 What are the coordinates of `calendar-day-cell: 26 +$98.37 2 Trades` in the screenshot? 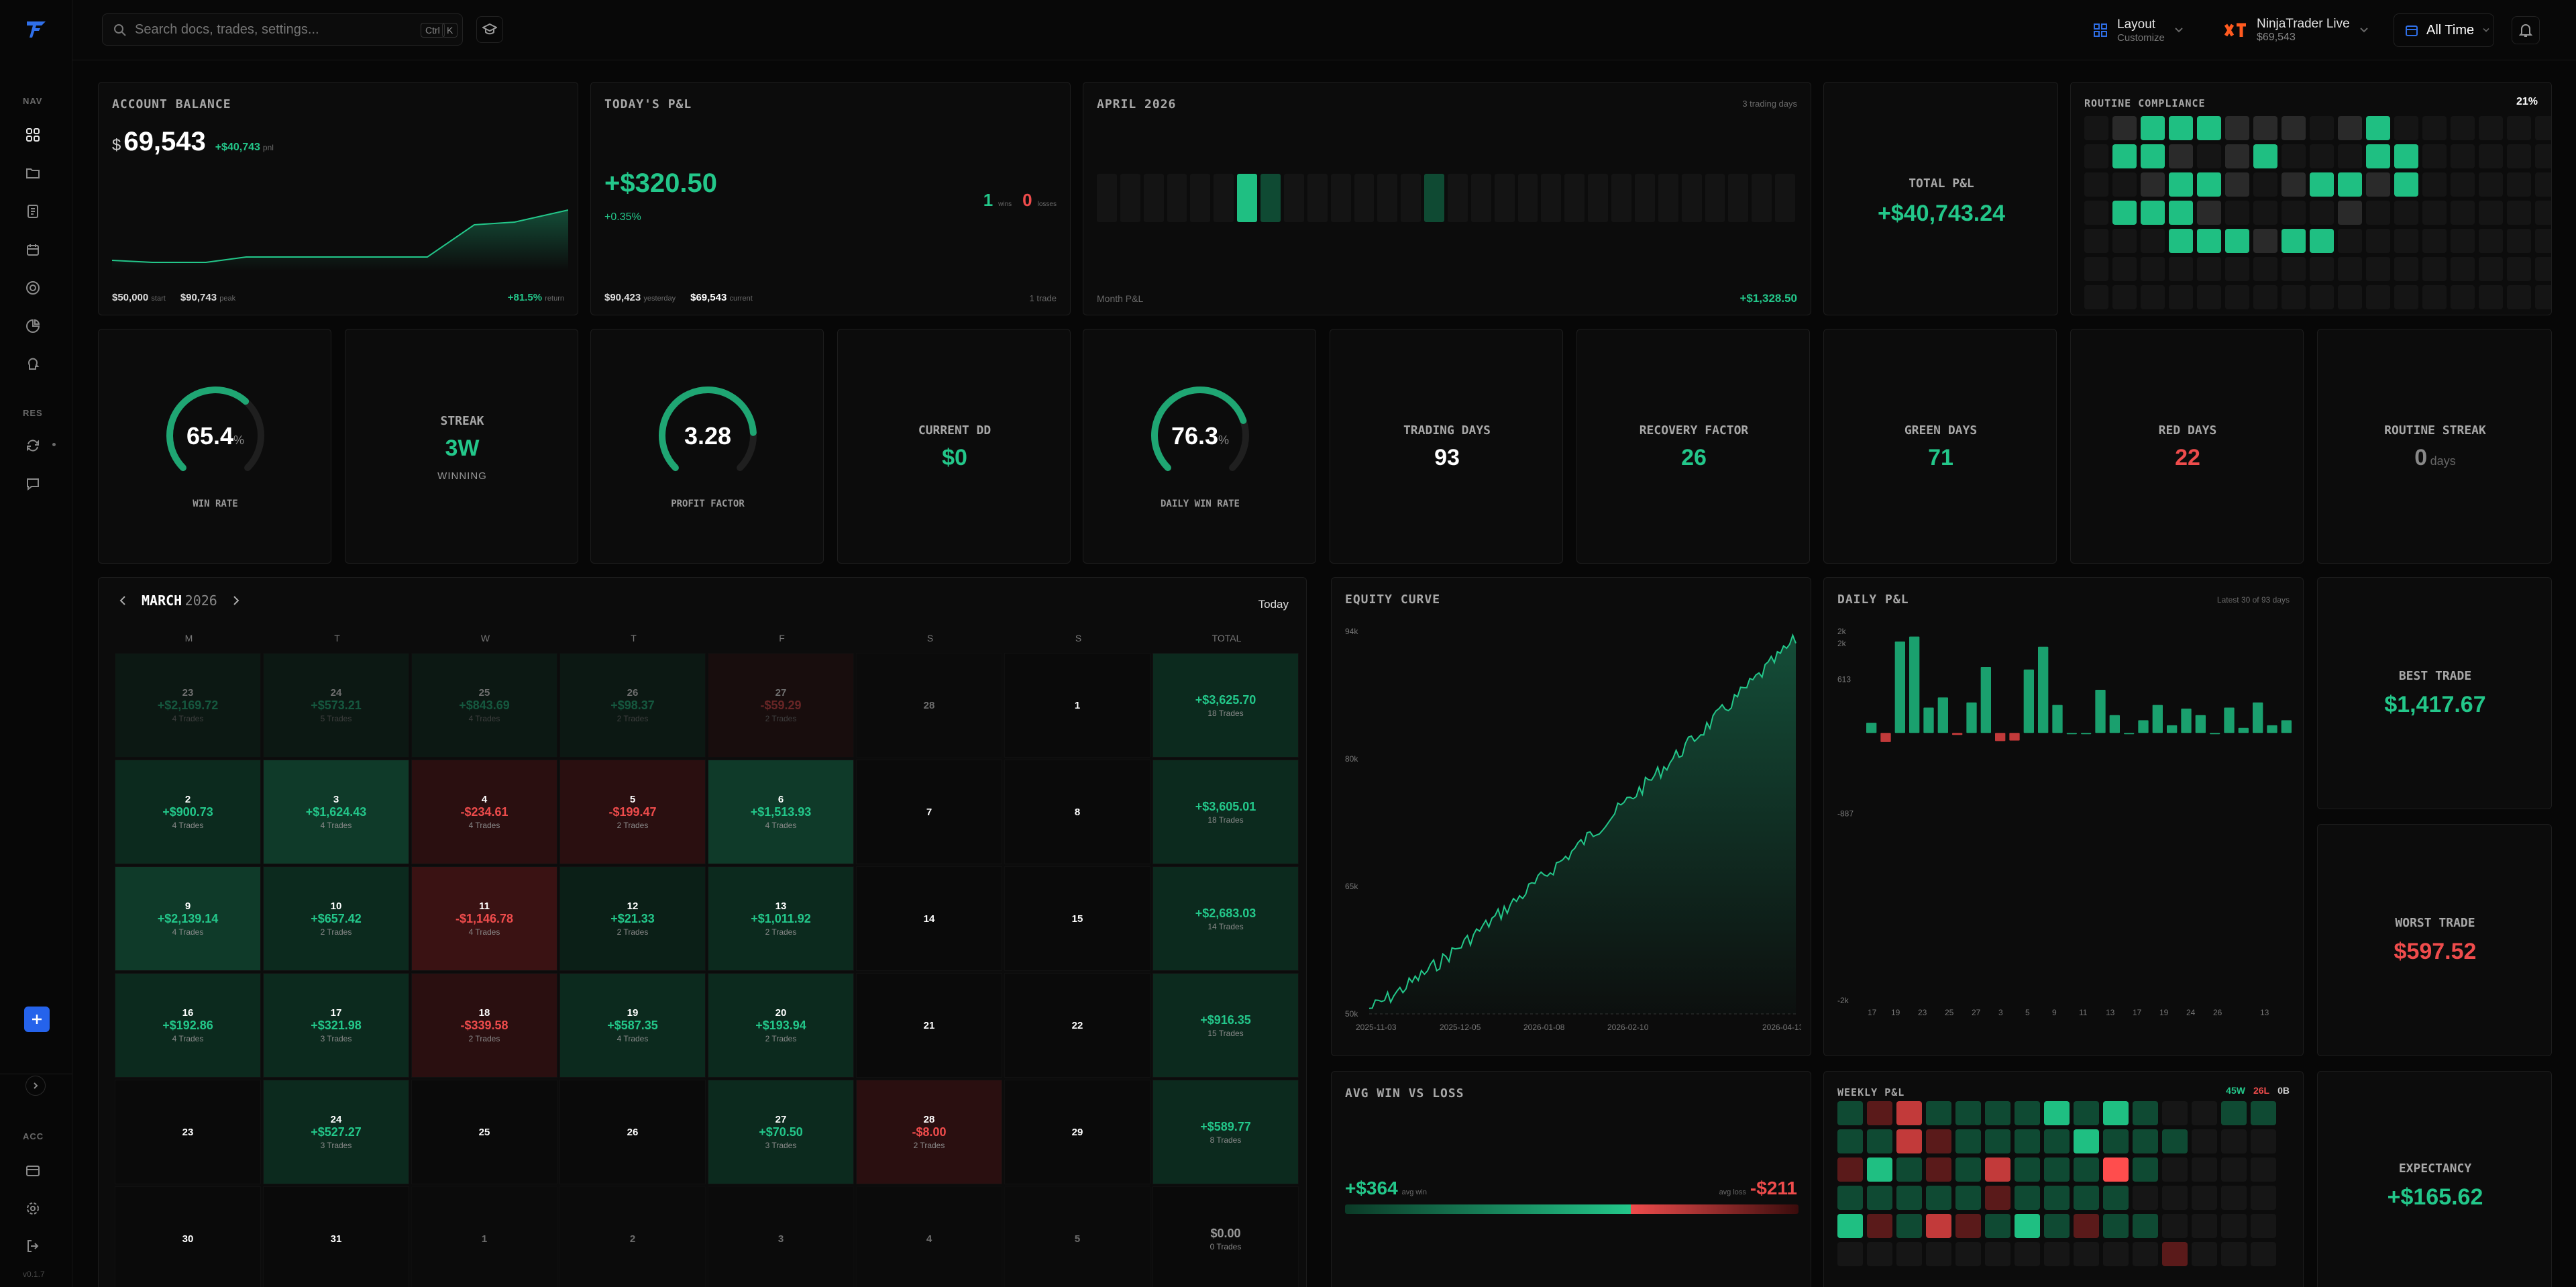 It's located at (632, 706).